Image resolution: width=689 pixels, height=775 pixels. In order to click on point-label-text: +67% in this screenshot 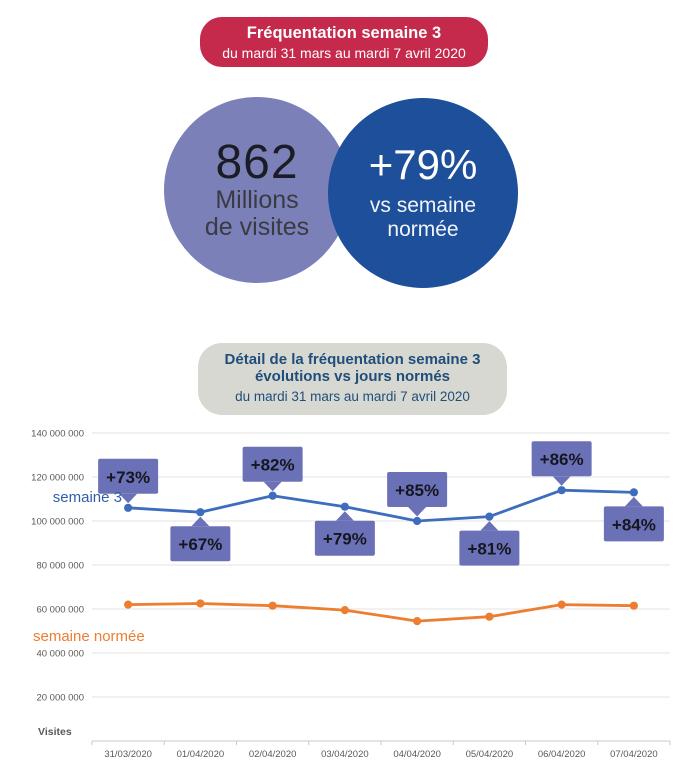, I will do `click(200, 544)`.